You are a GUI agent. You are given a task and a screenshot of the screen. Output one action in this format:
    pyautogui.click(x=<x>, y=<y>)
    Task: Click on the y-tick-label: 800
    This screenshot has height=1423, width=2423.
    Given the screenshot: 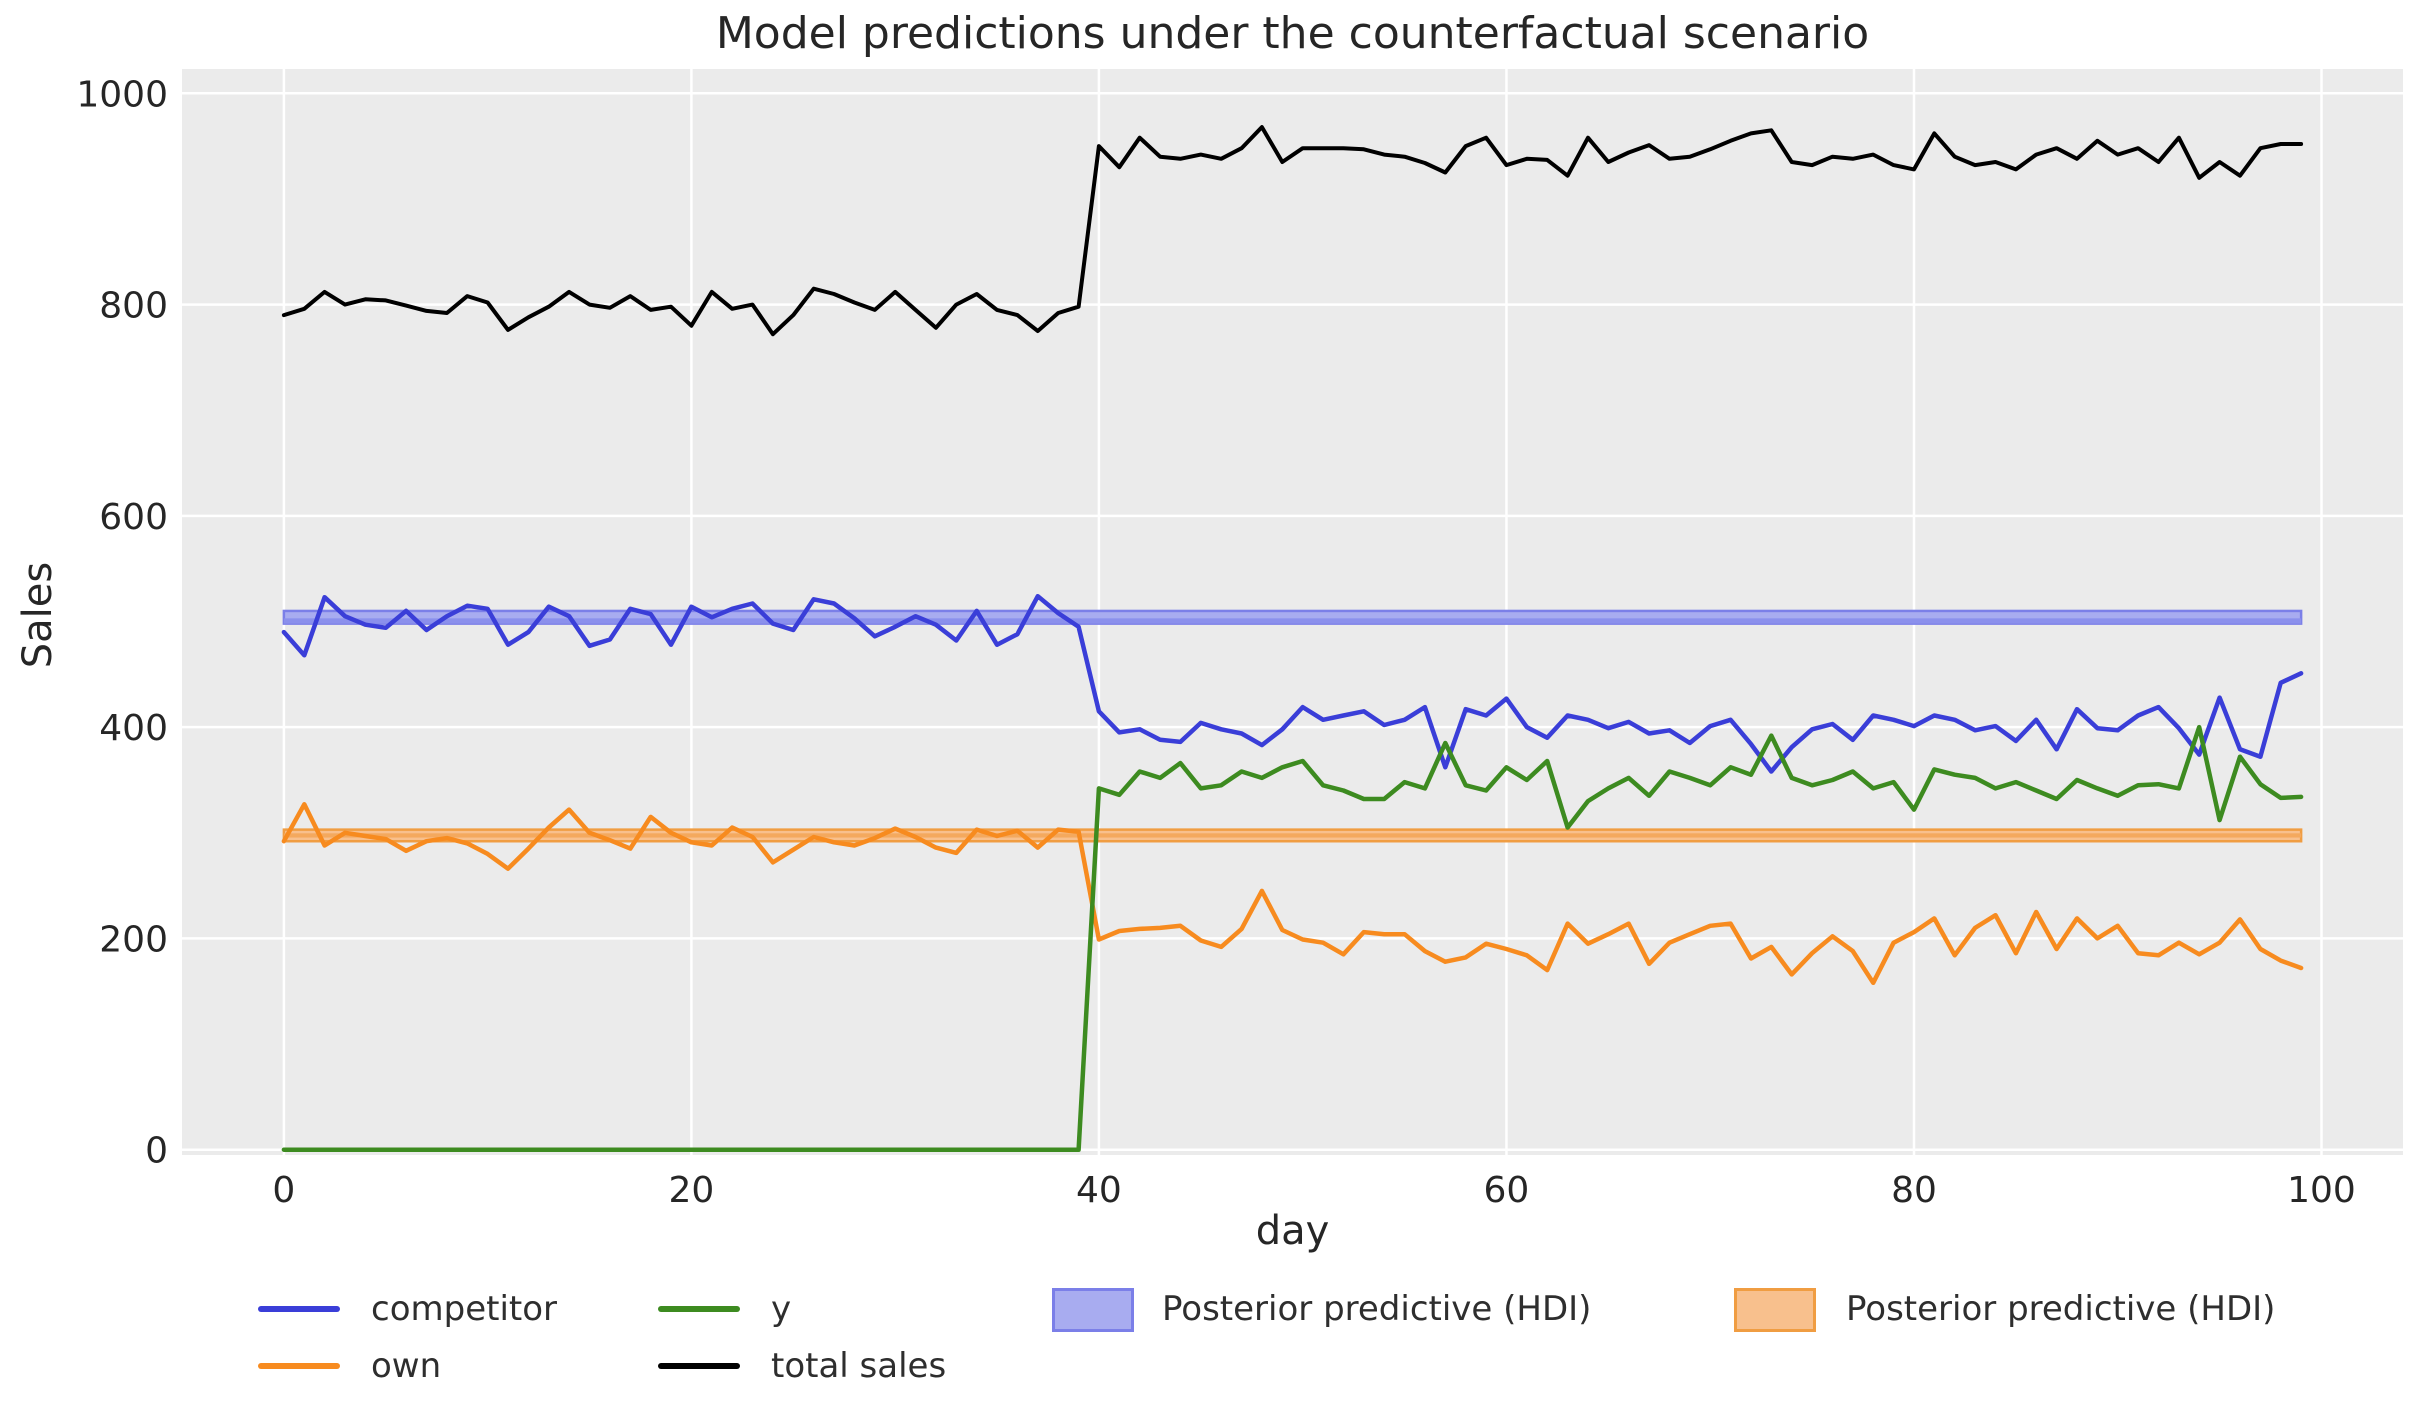 What is the action you would take?
    pyautogui.click(x=133, y=306)
    